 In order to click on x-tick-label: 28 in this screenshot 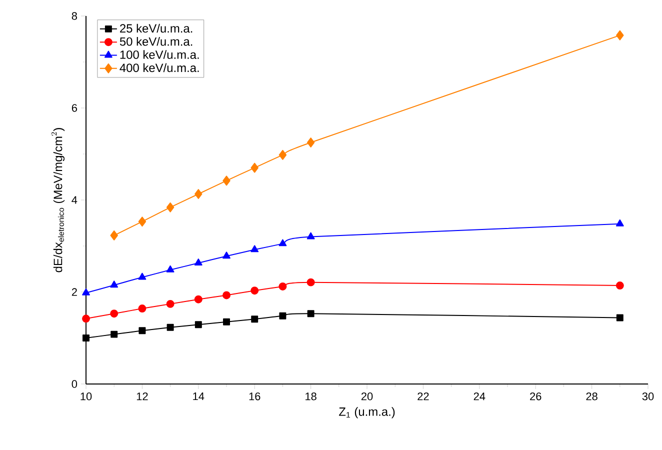, I will do `click(592, 396)`.